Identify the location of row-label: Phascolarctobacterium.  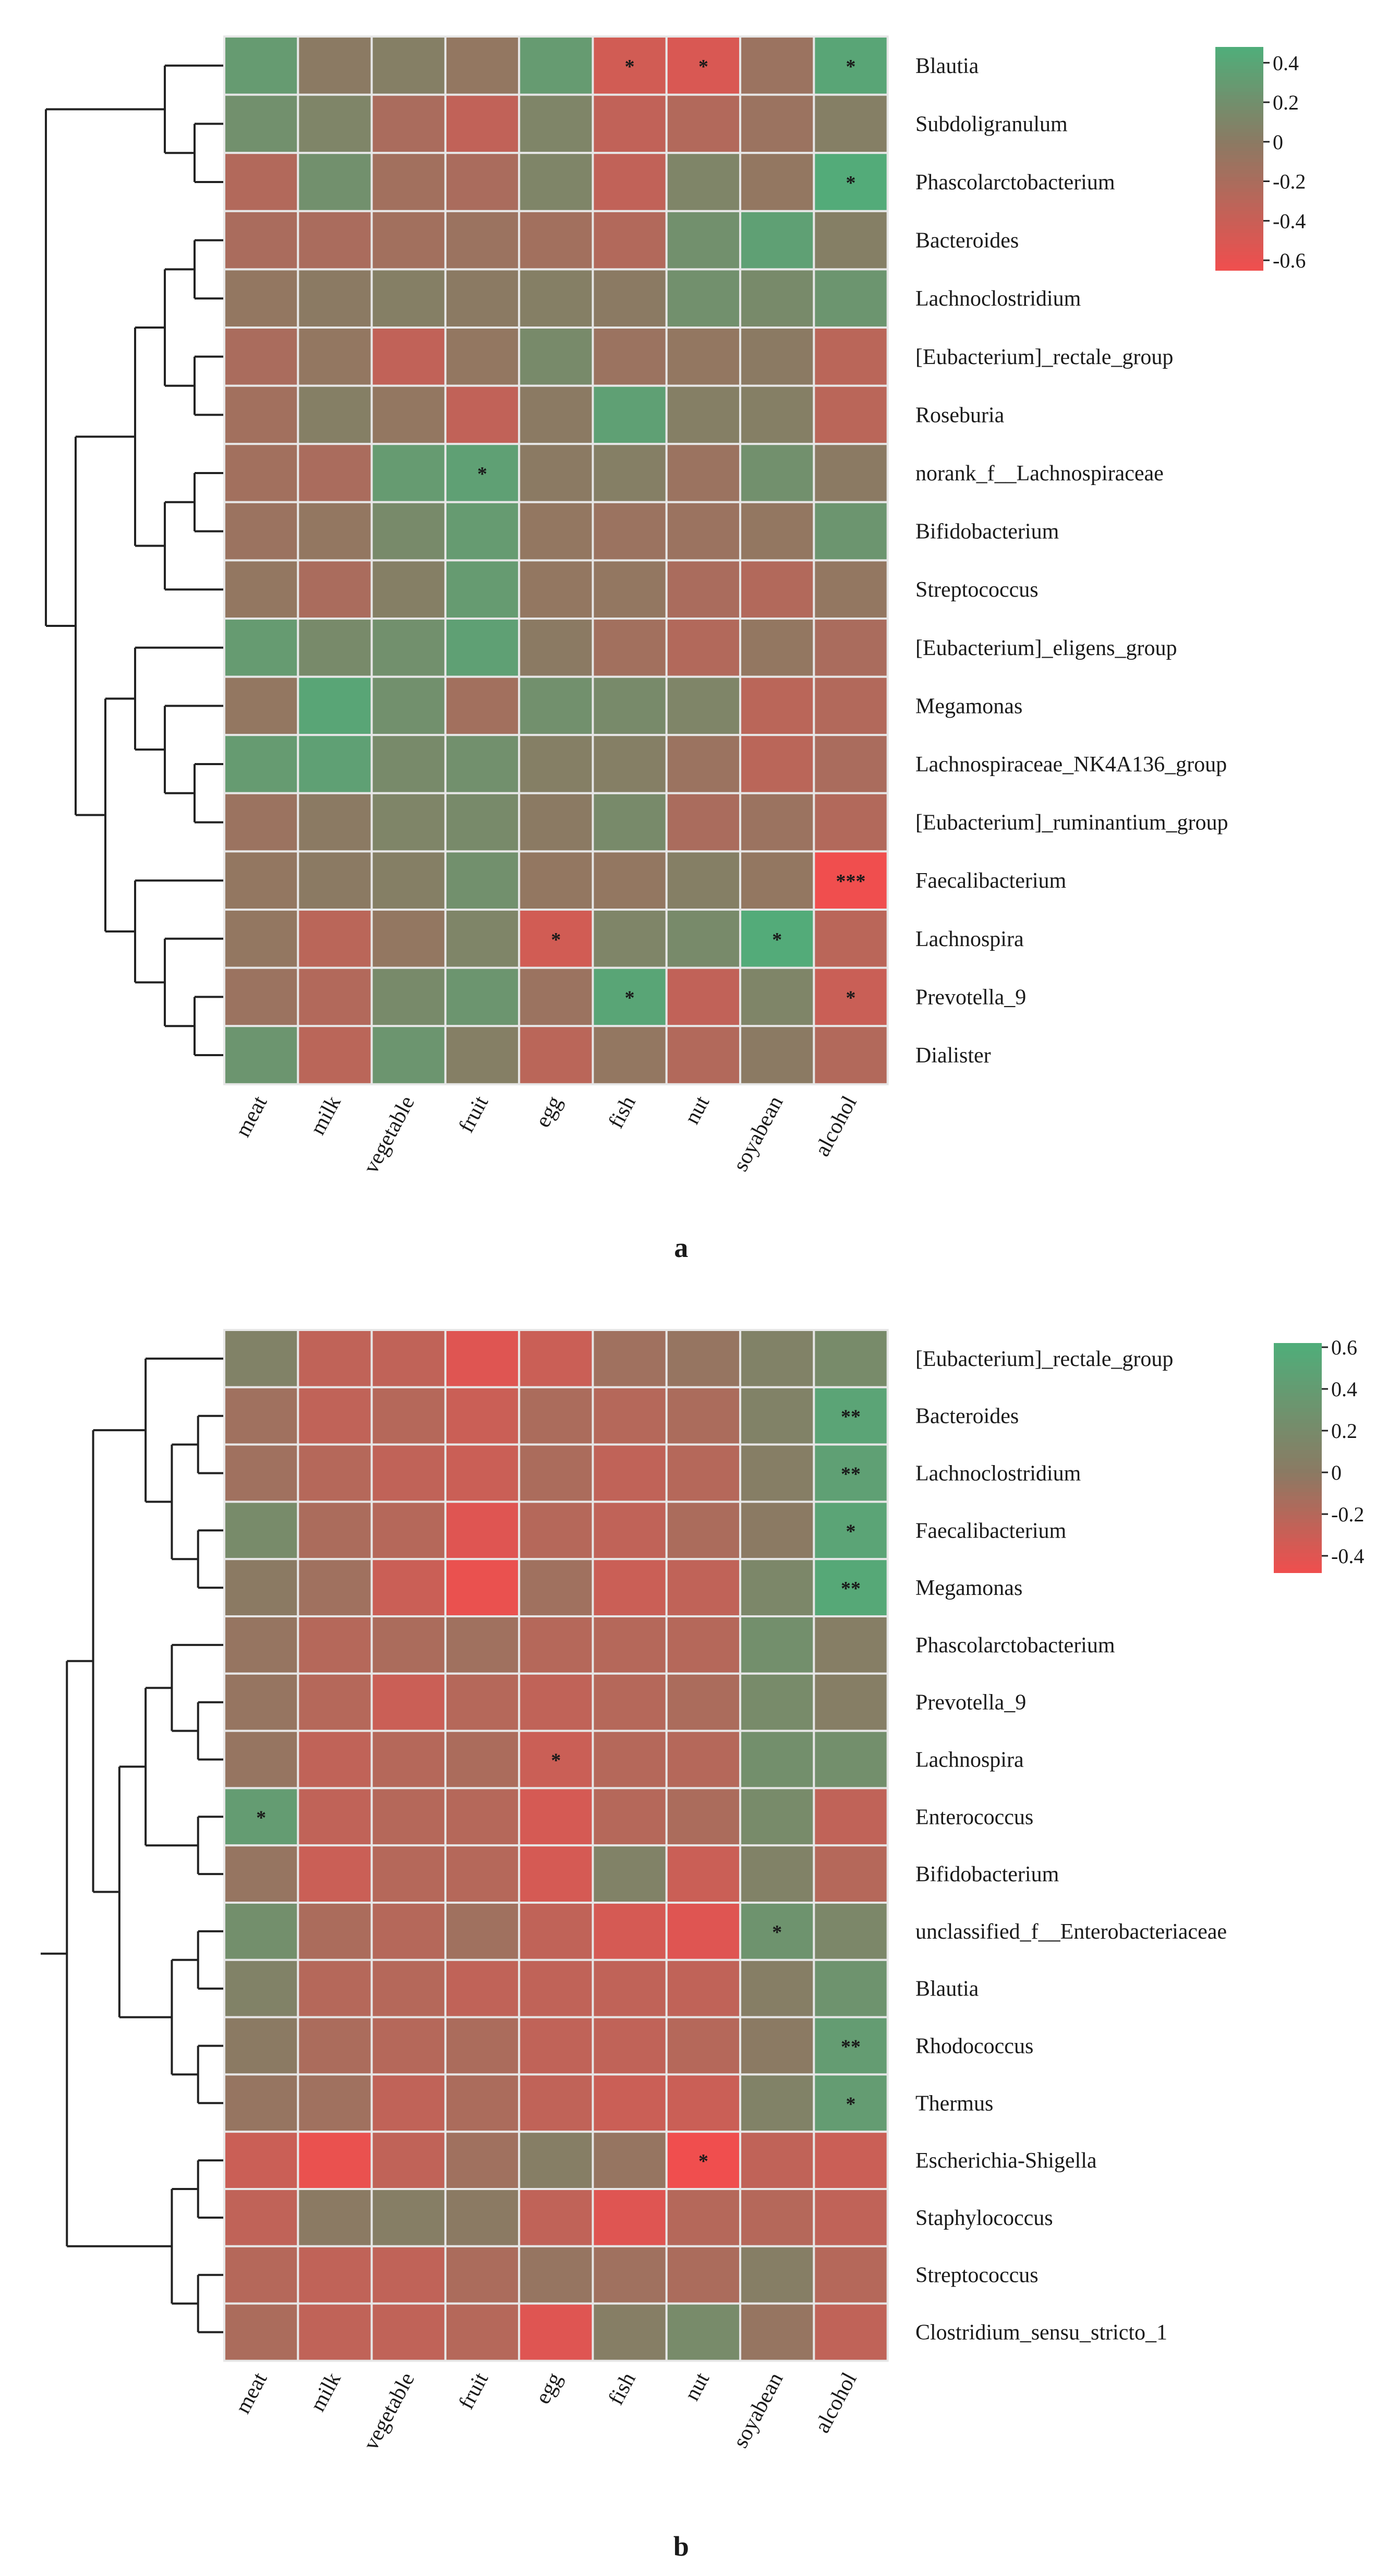
(1015, 183).